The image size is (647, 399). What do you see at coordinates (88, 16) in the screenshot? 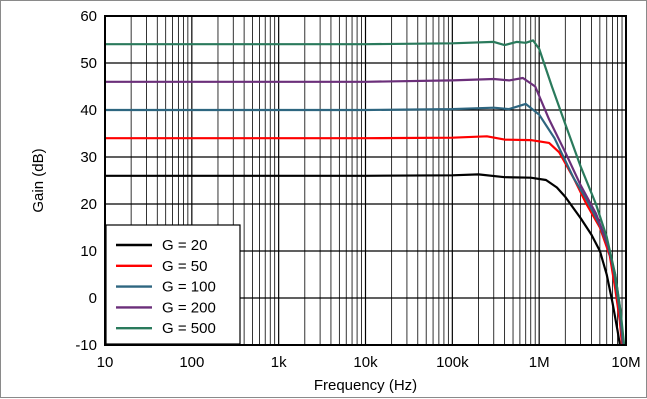
I see `y-tick-label: 60` at bounding box center [88, 16].